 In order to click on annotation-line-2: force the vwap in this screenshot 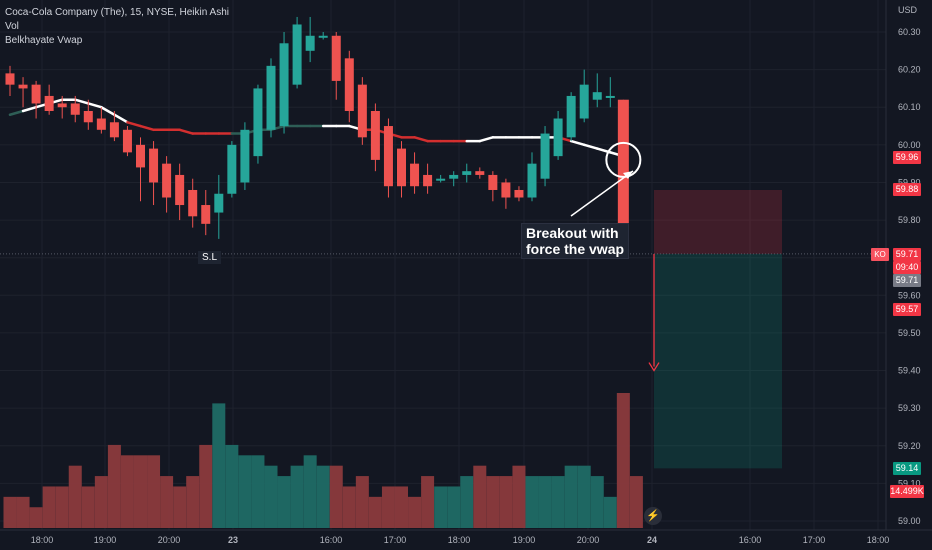, I will do `click(575, 249)`.